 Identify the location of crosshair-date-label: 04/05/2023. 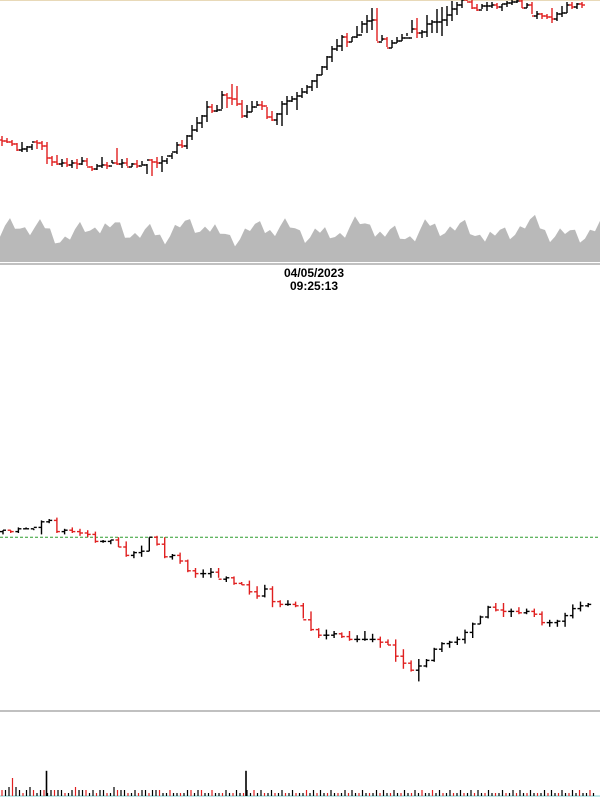
(314, 273).